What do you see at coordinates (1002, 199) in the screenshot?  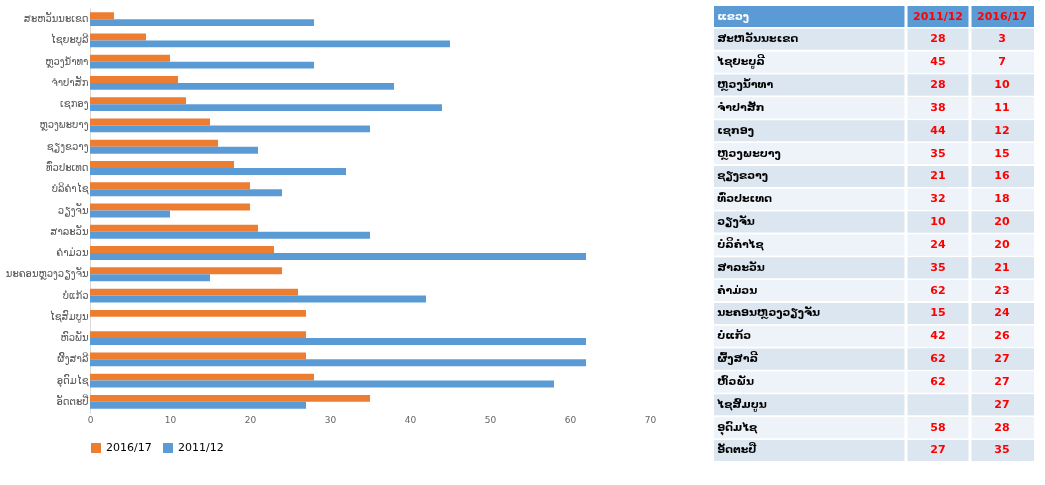 I see `data-label: 18` at bounding box center [1002, 199].